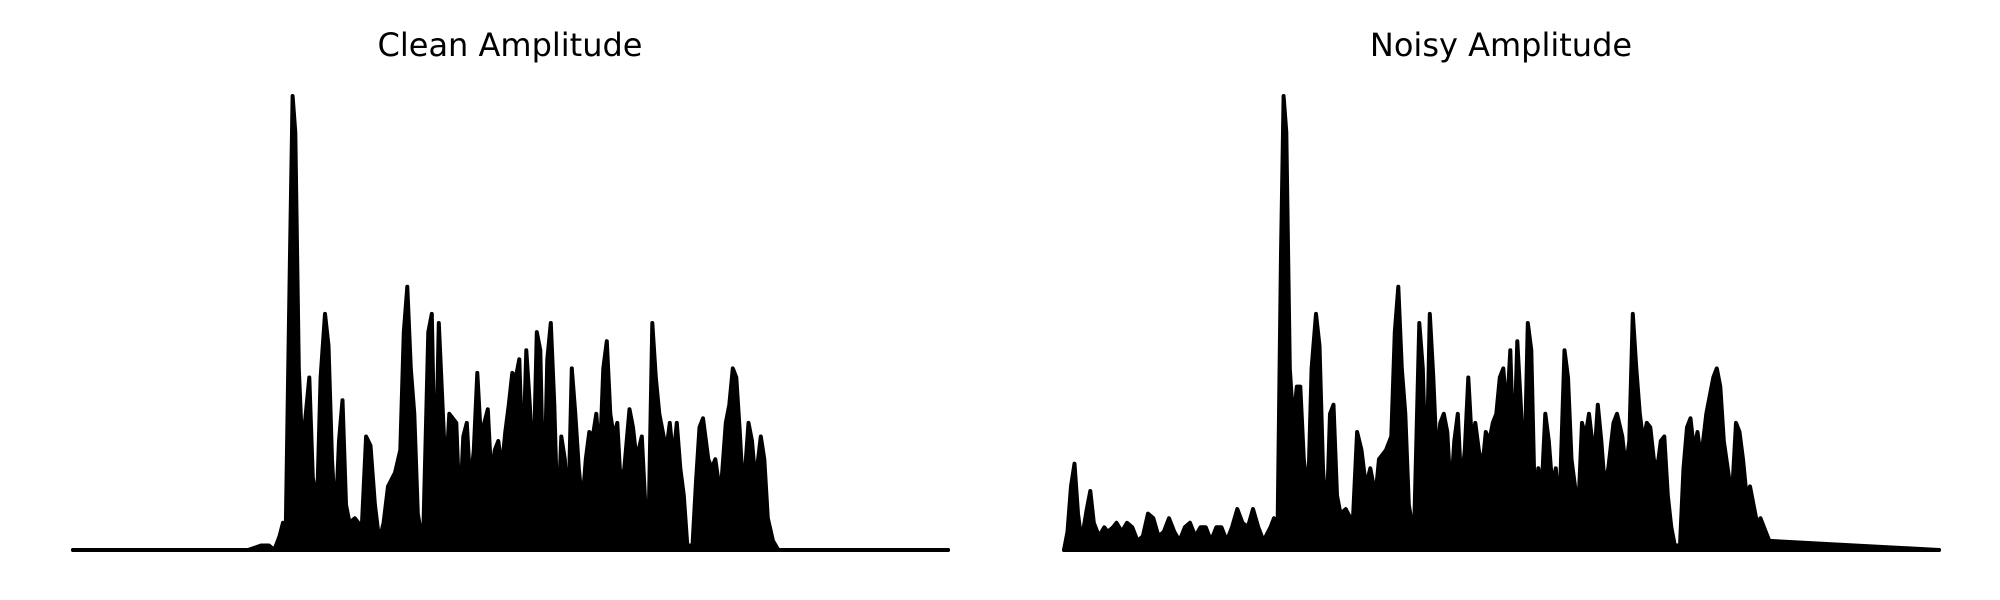  Describe the element at coordinates (1501, 45) in the screenshot. I see `chart-title-noisy: Noisy Amplitude` at that location.